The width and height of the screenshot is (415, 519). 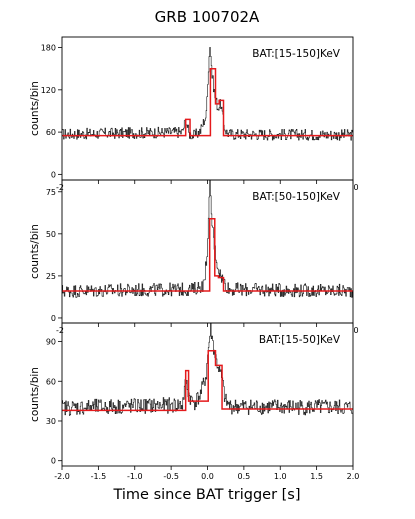 I want to click on x-tick-label: 1.0, so click(x=280, y=476).